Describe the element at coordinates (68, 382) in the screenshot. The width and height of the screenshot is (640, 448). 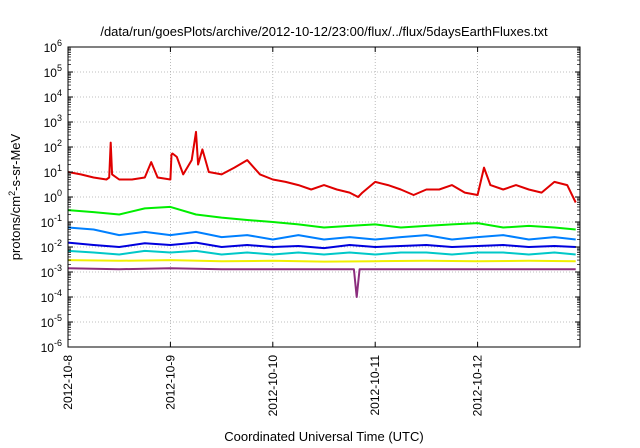
I see `x-tick-label: 2012-10-8` at that location.